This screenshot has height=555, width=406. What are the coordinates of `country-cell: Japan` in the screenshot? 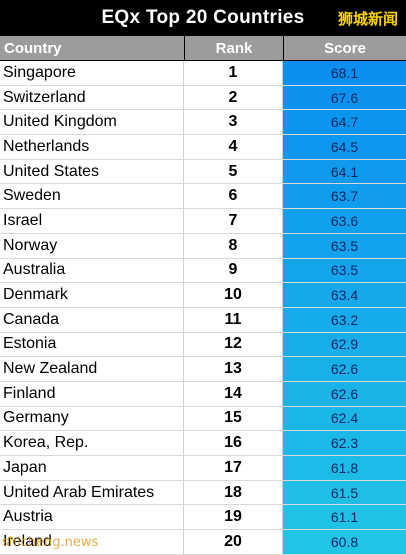 It's located at (92, 468).